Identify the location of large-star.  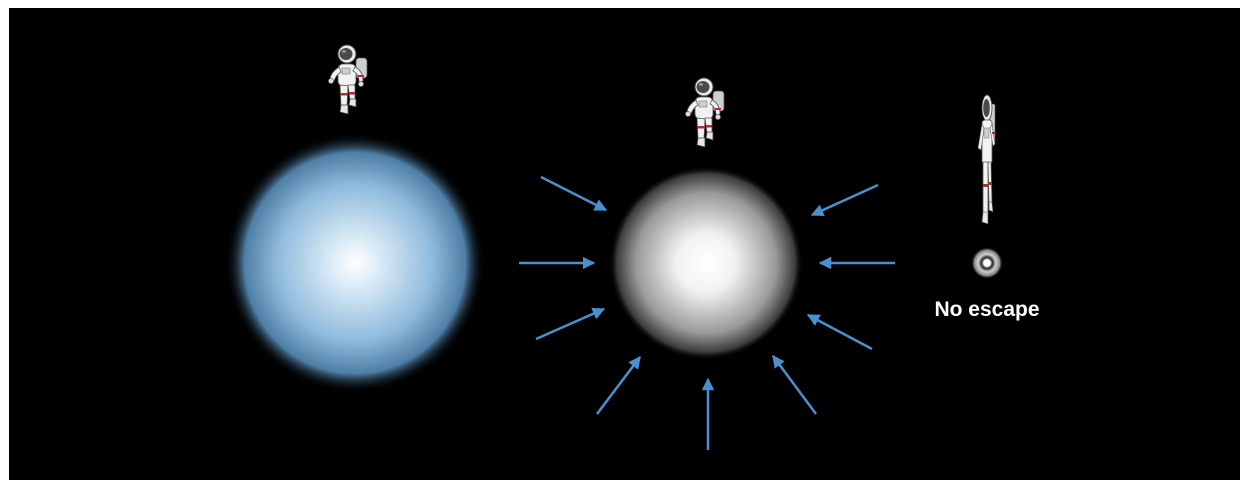
(355, 263).